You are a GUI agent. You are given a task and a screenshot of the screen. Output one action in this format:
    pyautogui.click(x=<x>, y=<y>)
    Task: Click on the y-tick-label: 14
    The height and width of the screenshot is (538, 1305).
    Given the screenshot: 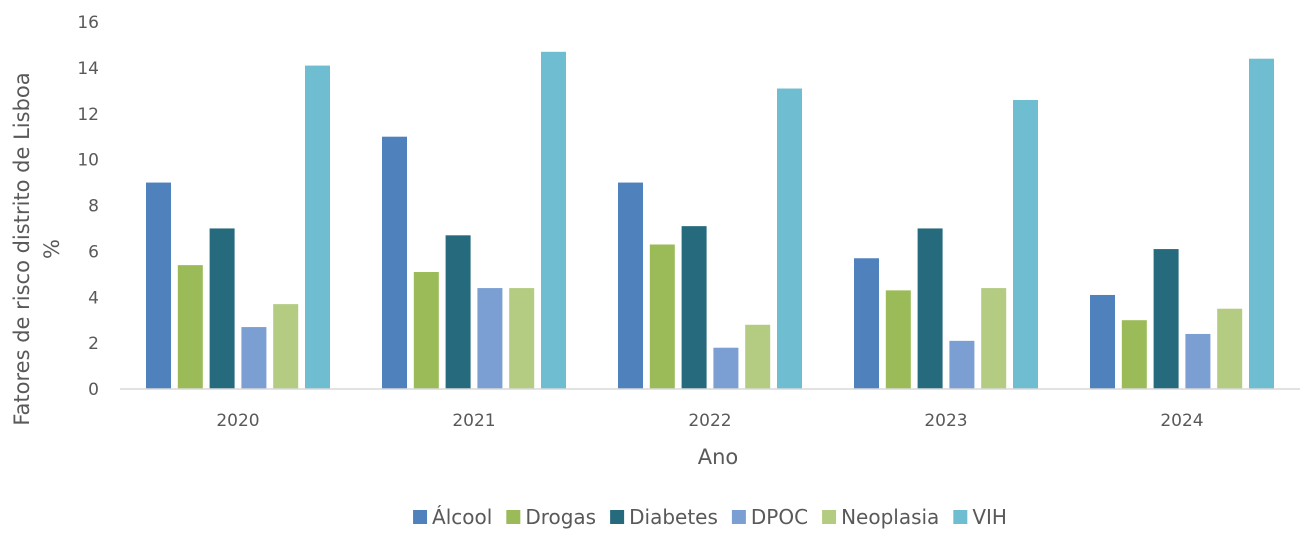 What is the action you would take?
    pyautogui.click(x=88, y=69)
    